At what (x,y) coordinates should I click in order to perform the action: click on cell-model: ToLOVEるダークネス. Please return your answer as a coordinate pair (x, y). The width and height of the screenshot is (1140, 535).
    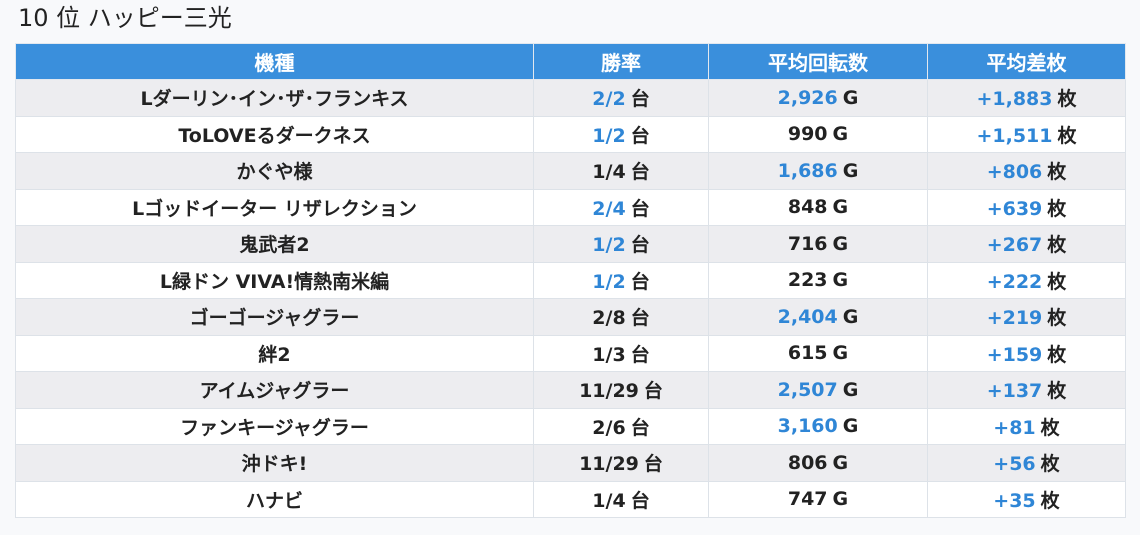
    Looking at the image, I should click on (274, 134).